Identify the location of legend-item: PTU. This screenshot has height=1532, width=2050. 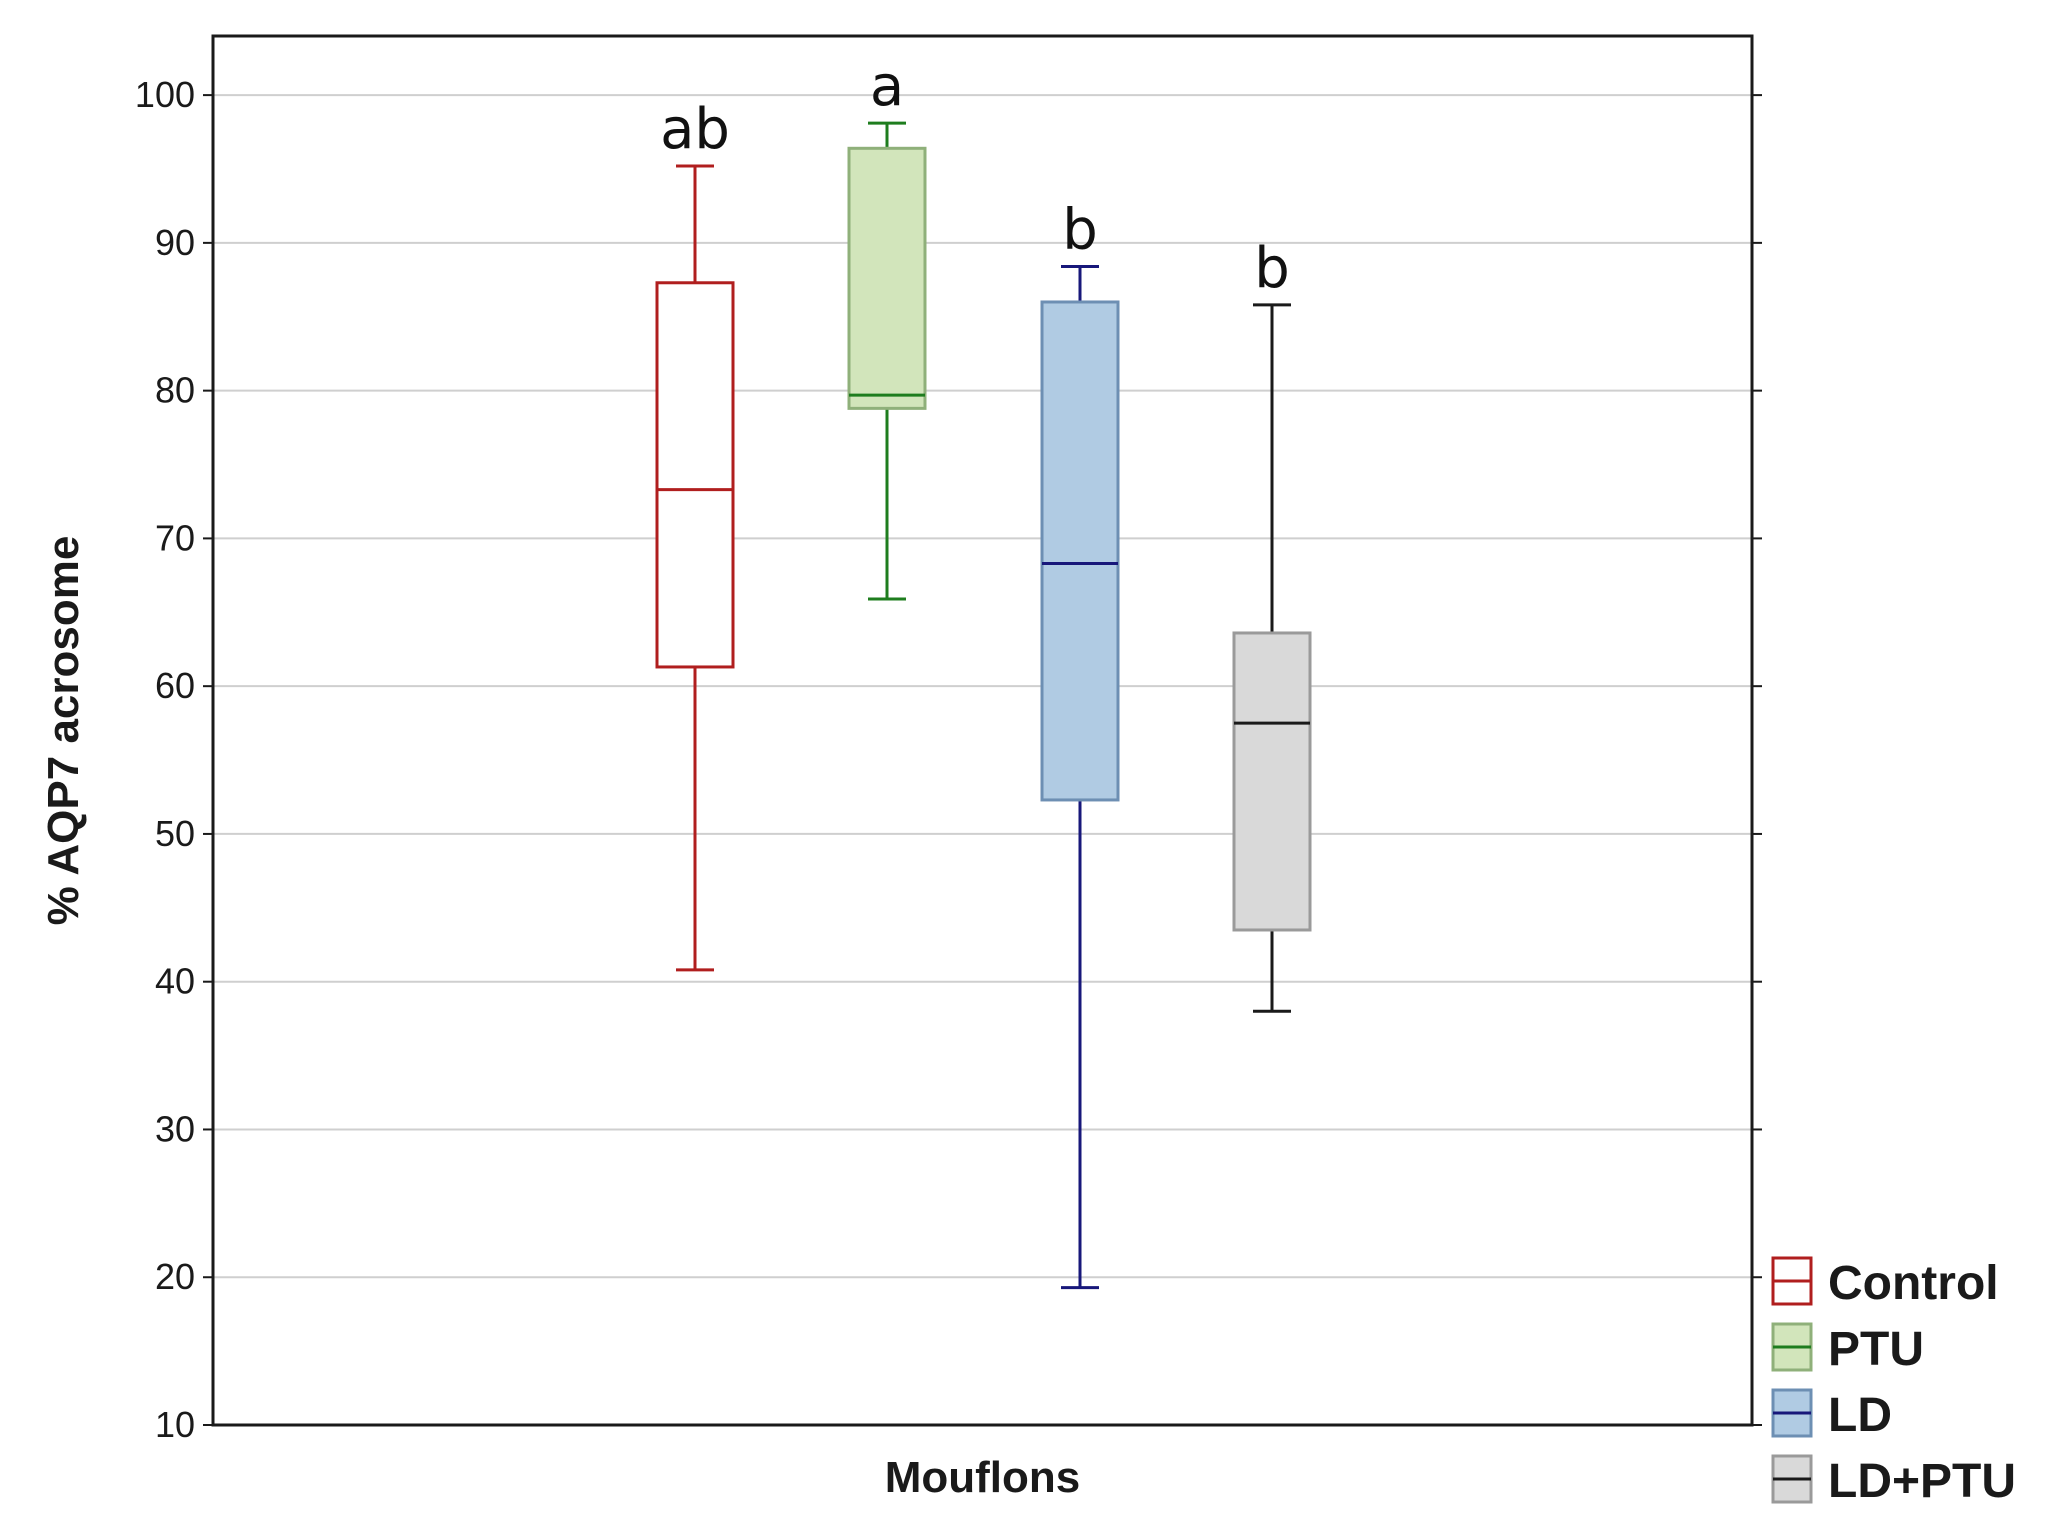
(1847, 1349).